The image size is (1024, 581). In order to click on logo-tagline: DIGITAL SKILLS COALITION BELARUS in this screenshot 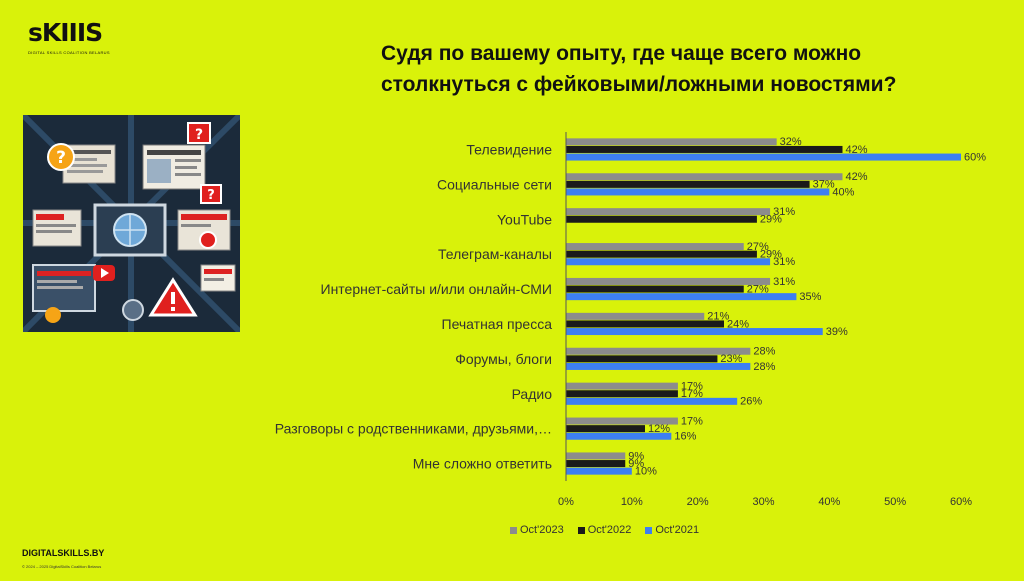, I will do `click(69, 52)`.